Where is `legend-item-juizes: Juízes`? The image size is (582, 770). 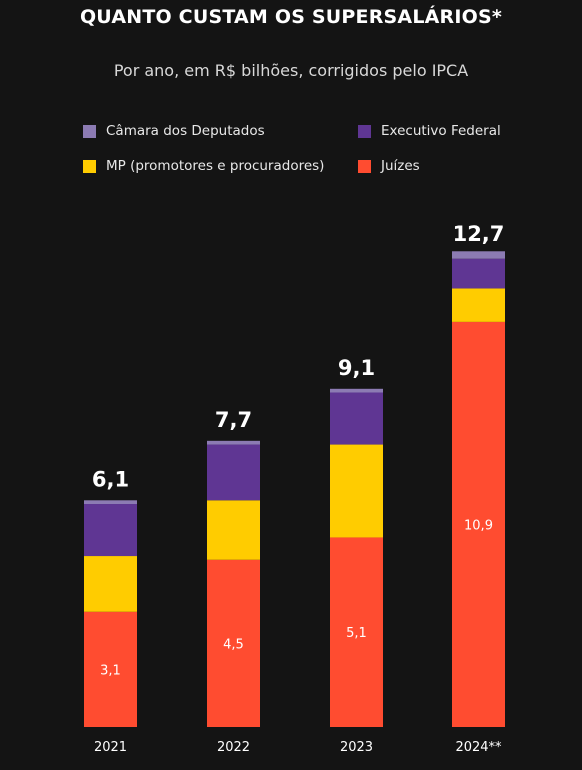 legend-item-juizes: Juízes is located at coordinates (389, 166).